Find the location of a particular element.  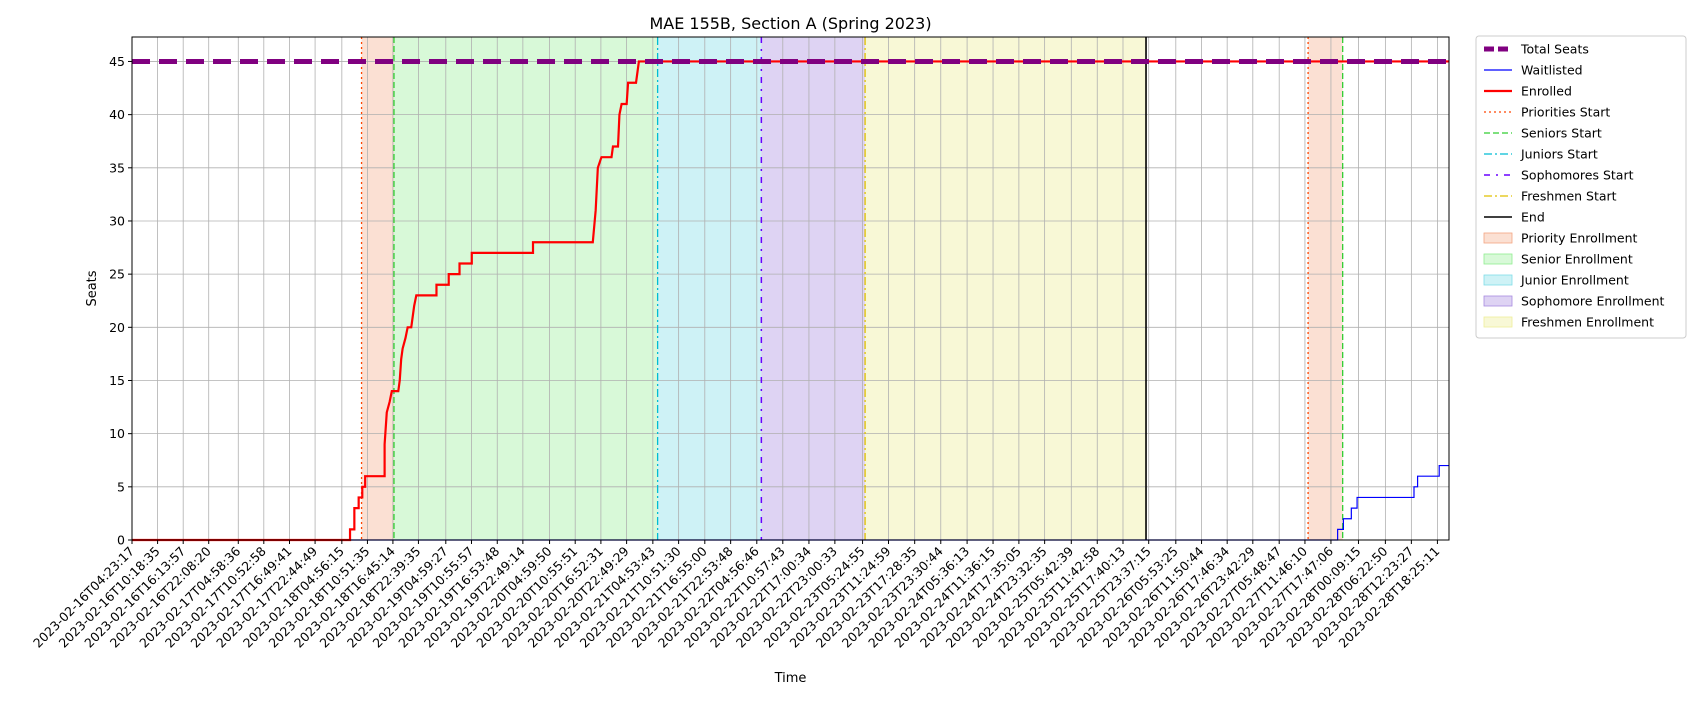

legend-label-senior-enrollment: Senior Enrollment is located at coordinates (1577, 259).